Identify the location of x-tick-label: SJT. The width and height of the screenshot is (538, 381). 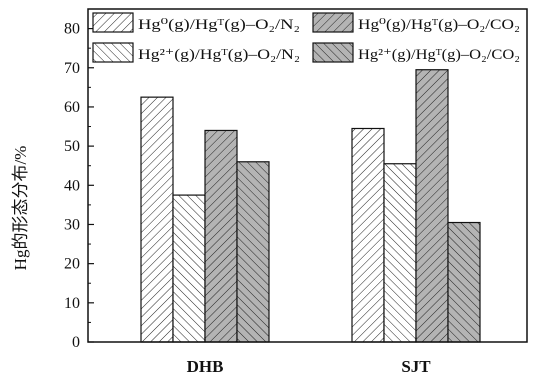
(416, 366).